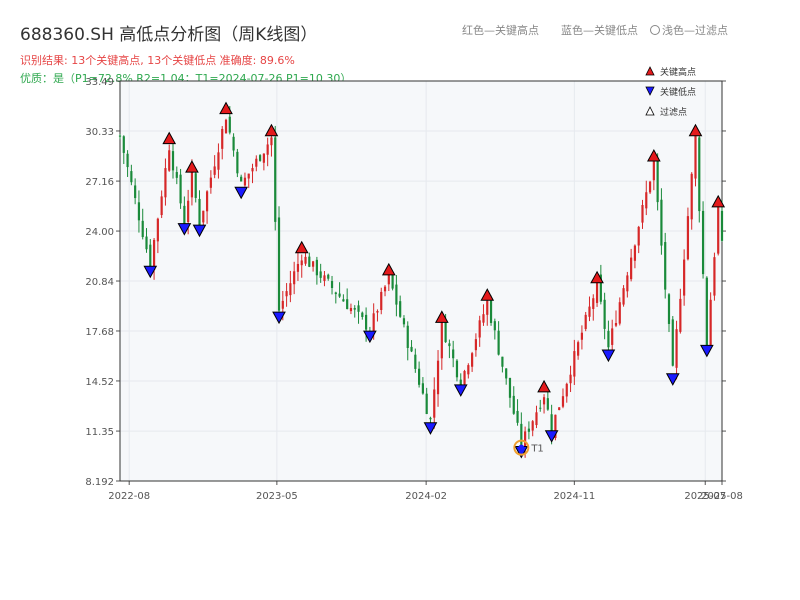 This screenshot has height=600, width=800. Describe the element at coordinates (705, 496) in the screenshot. I see `x-tick-label: 2025-07` at that location.